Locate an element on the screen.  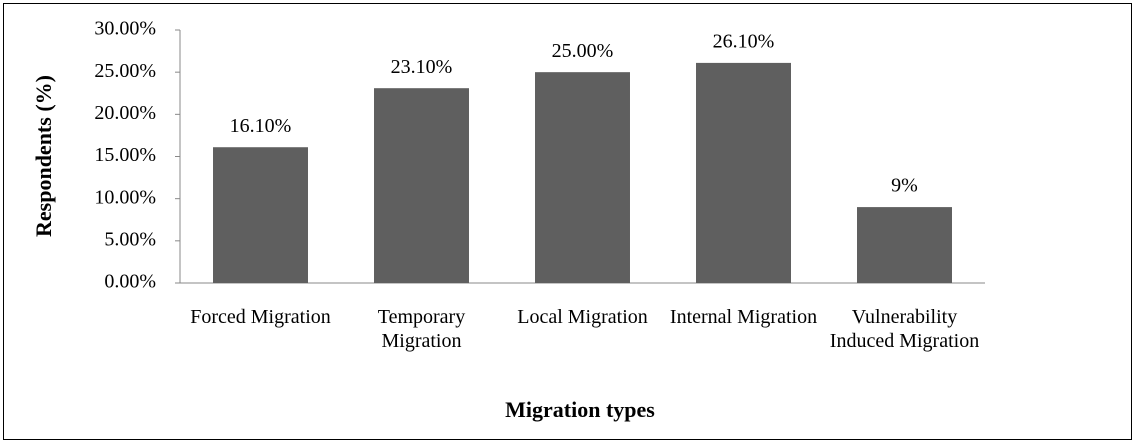
x-axis-title: Migration types is located at coordinates (580, 409).